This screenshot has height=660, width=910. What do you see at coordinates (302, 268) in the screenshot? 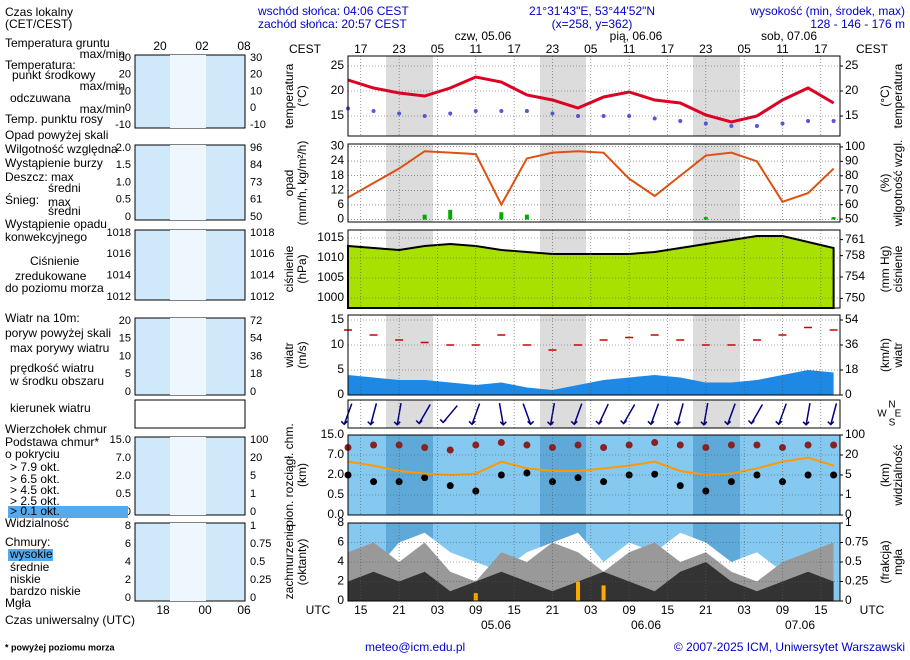
I see `y-axis-label: (hPa)` at bounding box center [302, 268].